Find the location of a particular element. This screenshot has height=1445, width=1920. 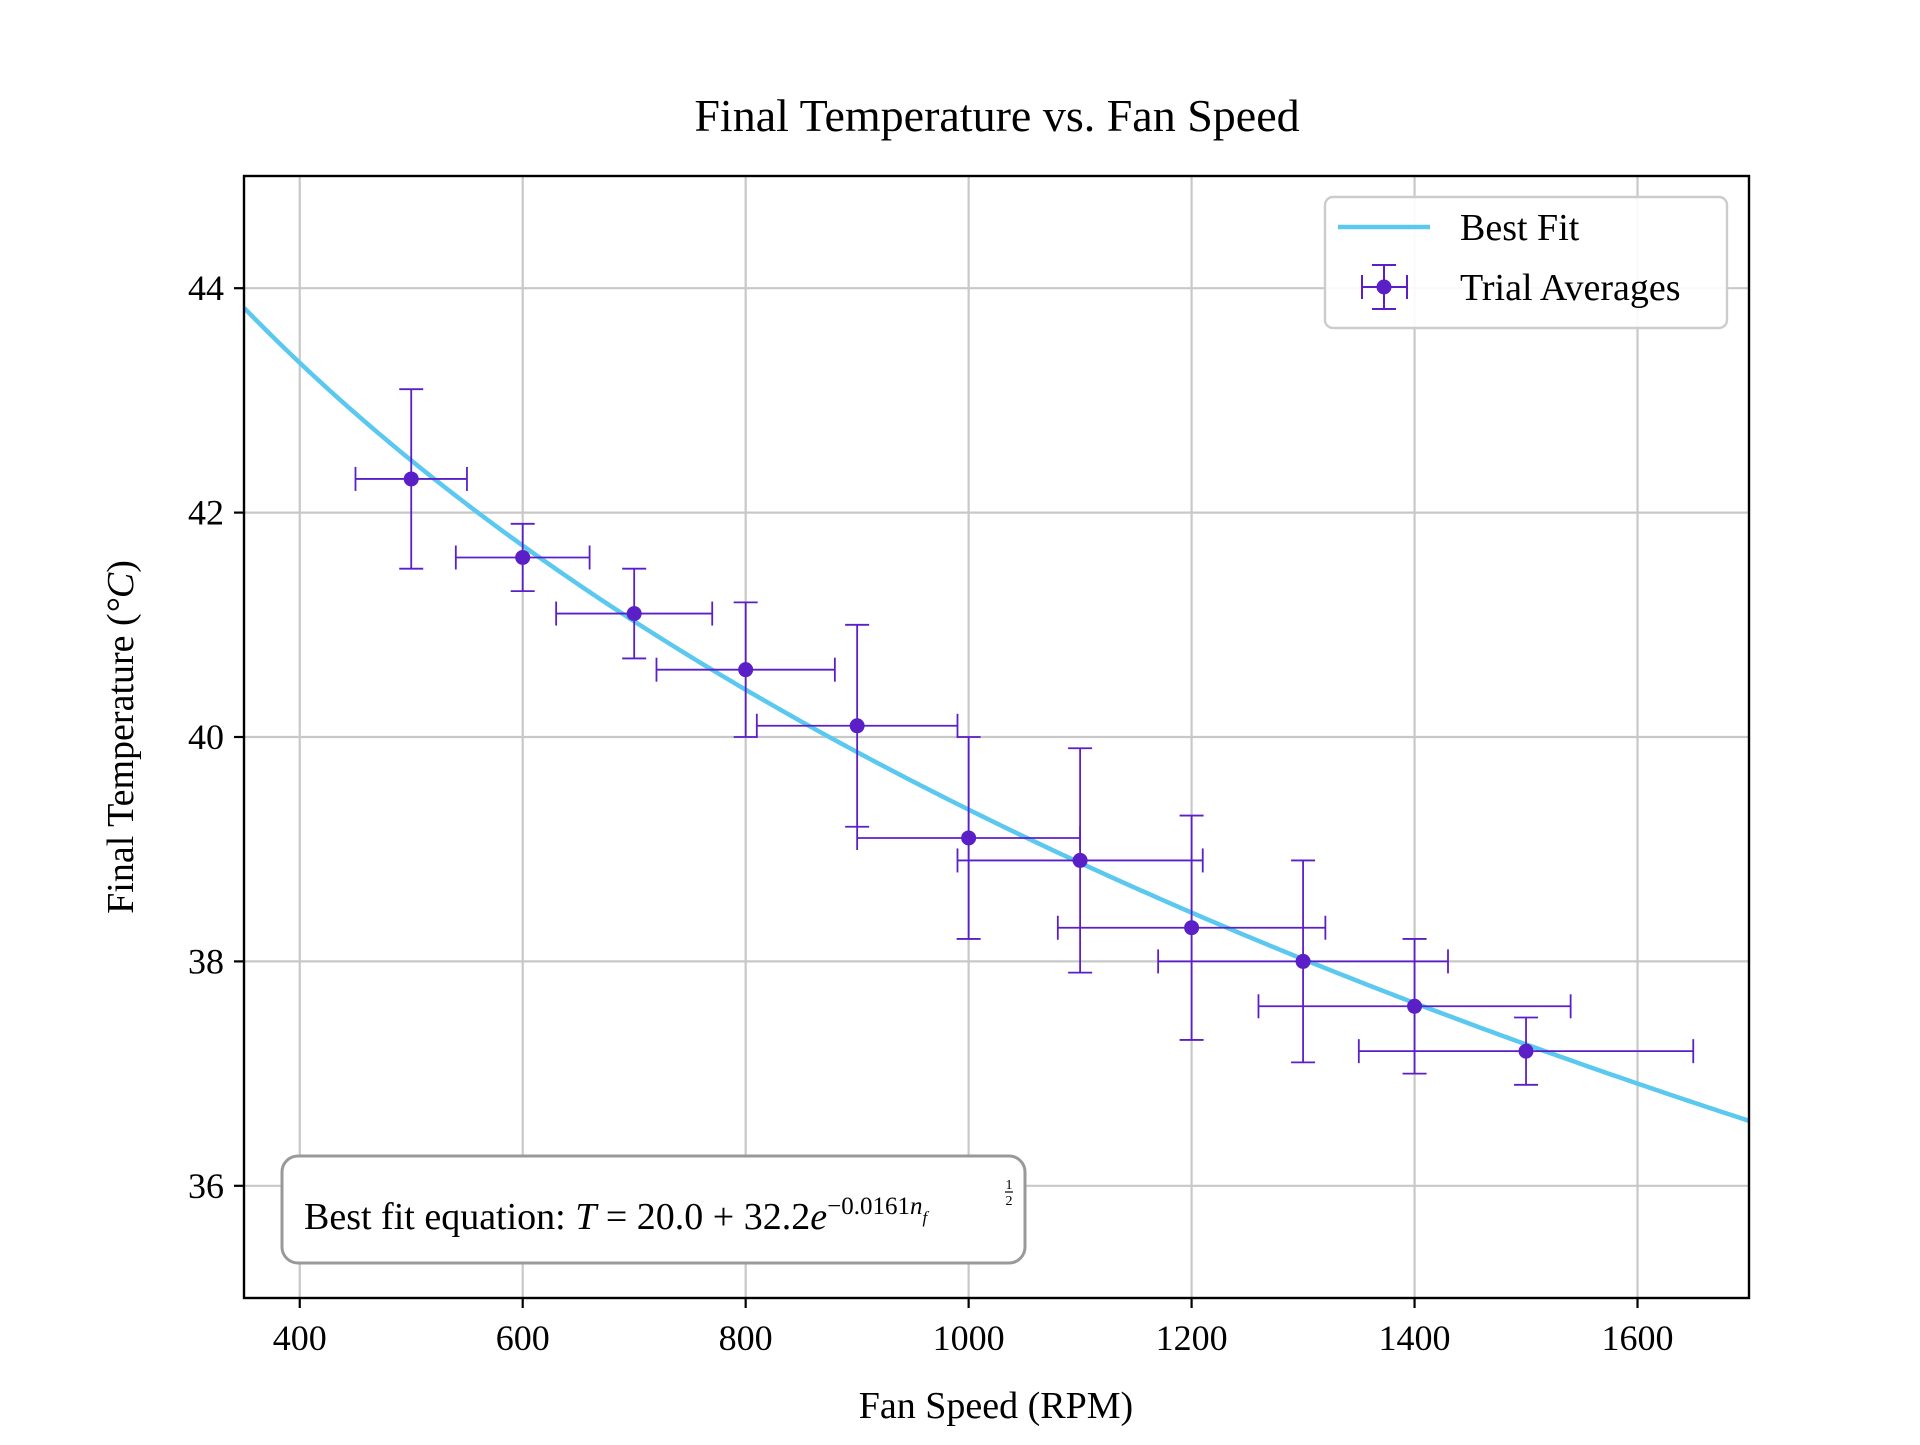

equation-fraction-numerator: 1 is located at coordinates (1009, 1185).